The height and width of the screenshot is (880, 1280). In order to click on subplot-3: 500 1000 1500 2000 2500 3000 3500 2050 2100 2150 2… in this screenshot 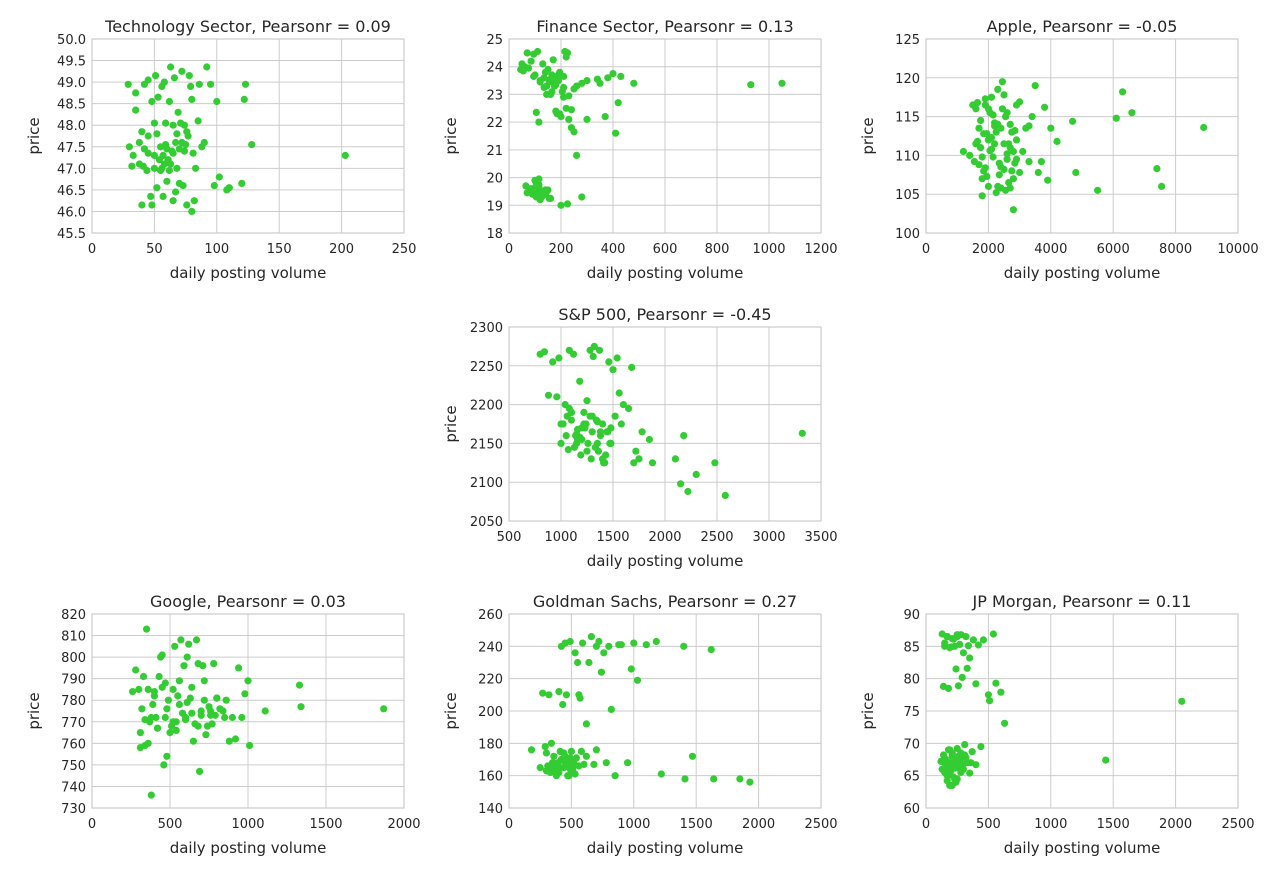, I will do `click(640, 437)`.